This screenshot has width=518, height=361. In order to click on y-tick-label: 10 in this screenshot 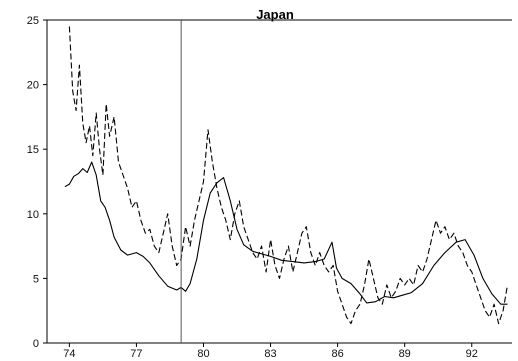, I will do `click(33, 215)`.